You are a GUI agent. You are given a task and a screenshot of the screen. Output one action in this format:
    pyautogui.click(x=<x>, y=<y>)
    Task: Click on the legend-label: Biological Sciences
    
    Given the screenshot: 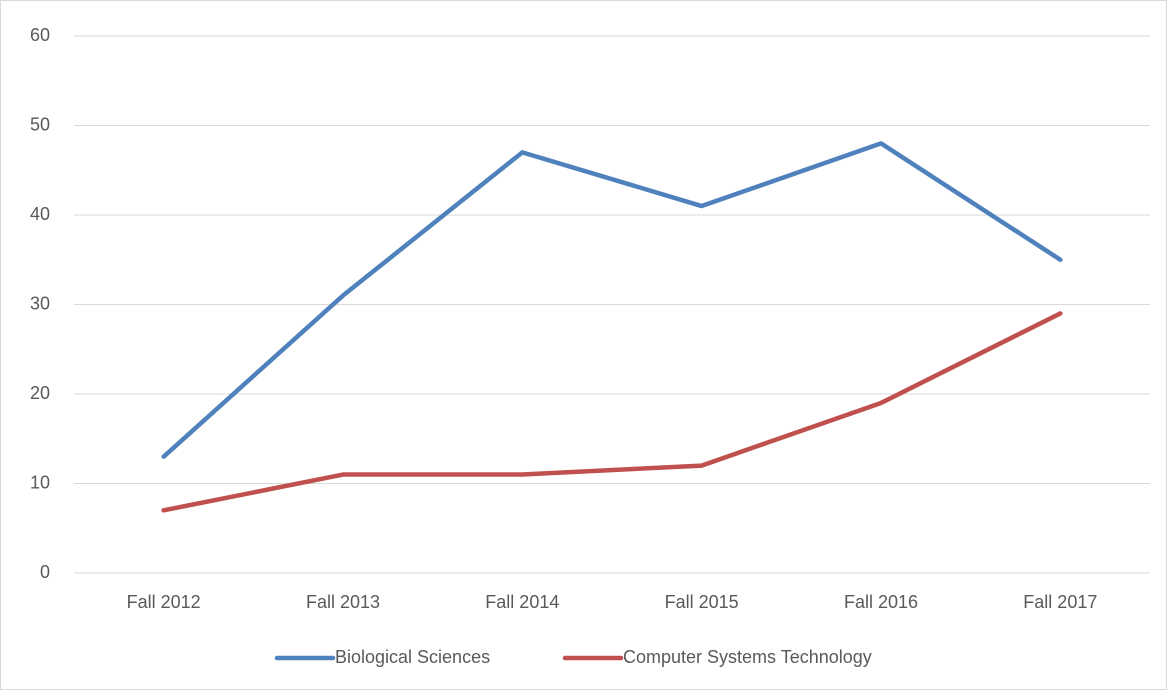 What is the action you would take?
    pyautogui.click(x=412, y=657)
    